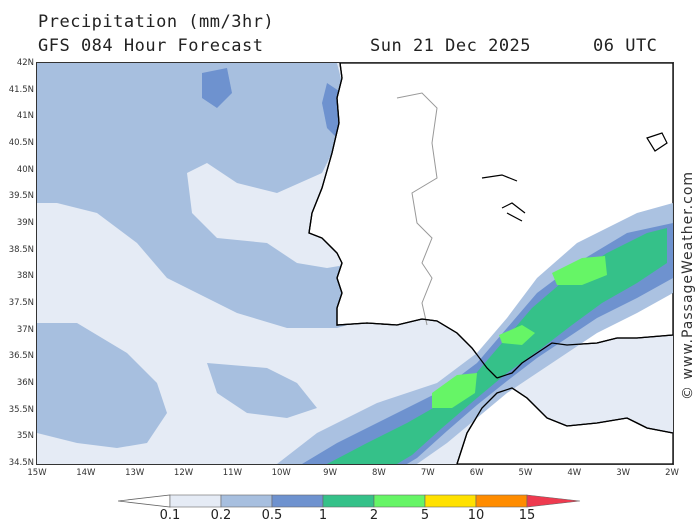  Describe the element at coordinates (425, 515) in the screenshot. I see `legend-label: 5` at that location.